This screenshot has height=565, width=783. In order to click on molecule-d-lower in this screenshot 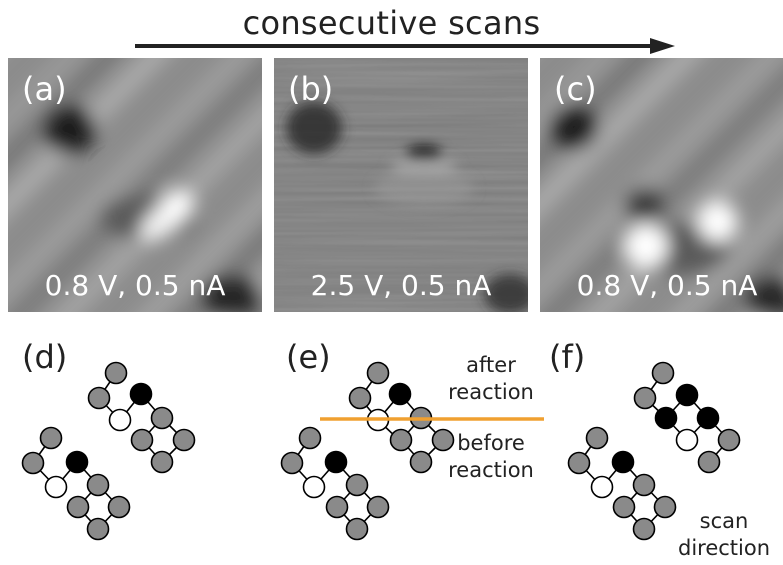, I will do `click(76, 483)`.